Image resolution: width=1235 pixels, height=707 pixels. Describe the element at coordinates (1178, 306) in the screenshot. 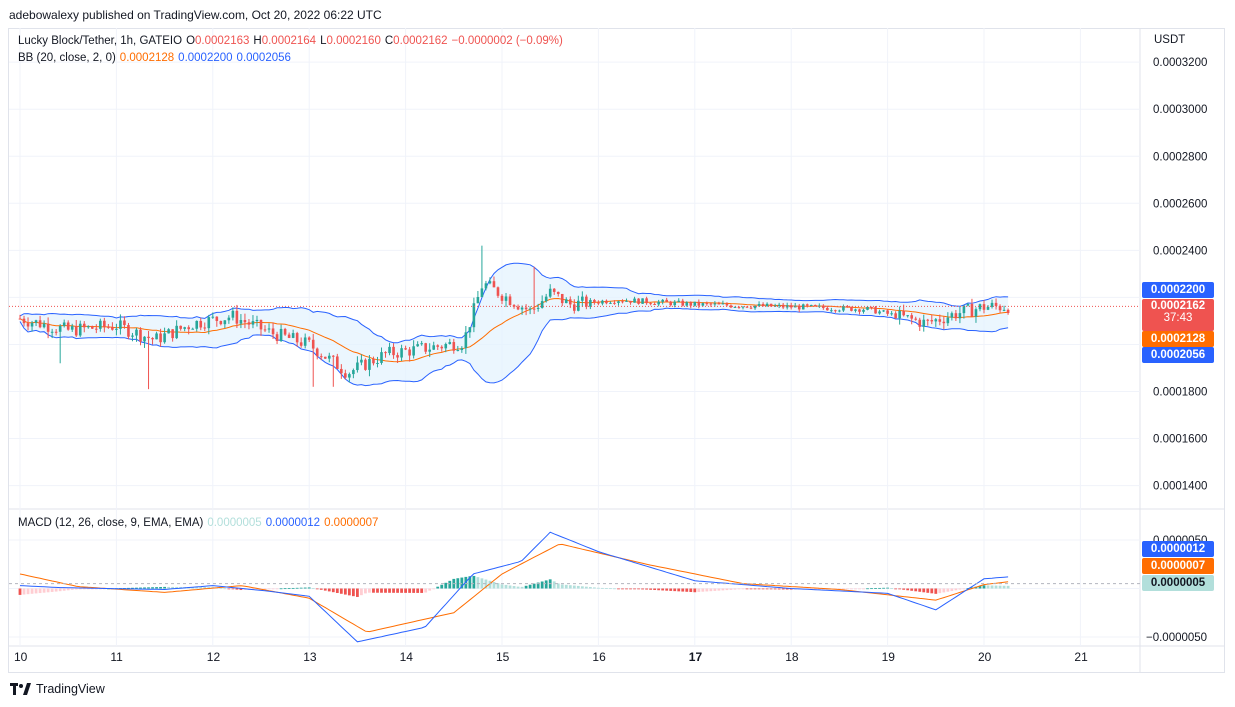

I see `last-price-value: 0.0002162` at that location.